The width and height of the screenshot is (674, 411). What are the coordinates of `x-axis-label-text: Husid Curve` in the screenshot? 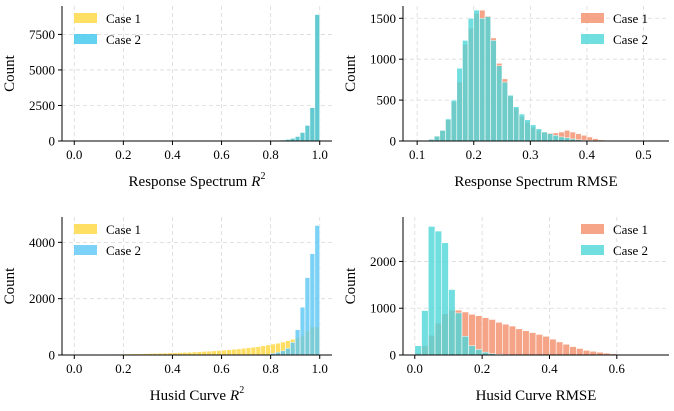 It's located at (188, 396).